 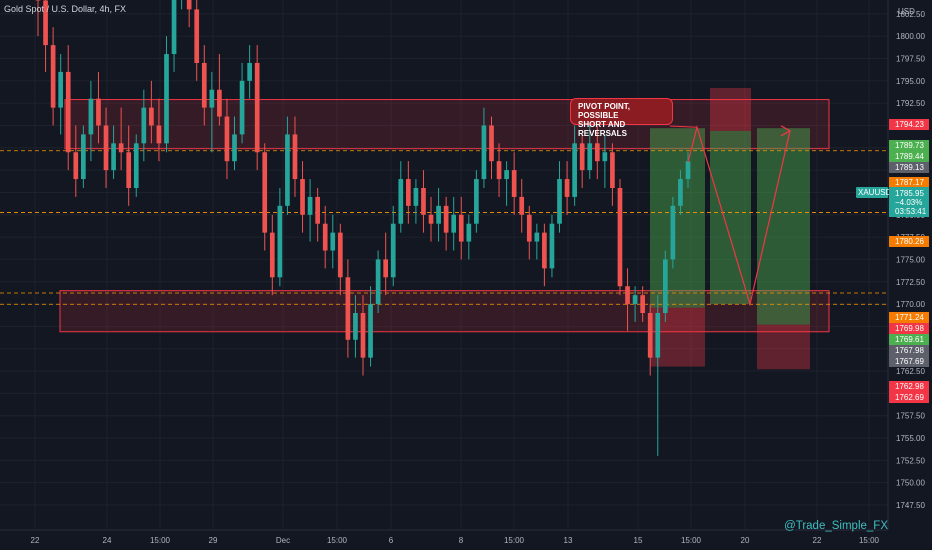 I want to click on price-tag-label: 1762.69, so click(x=909, y=397).